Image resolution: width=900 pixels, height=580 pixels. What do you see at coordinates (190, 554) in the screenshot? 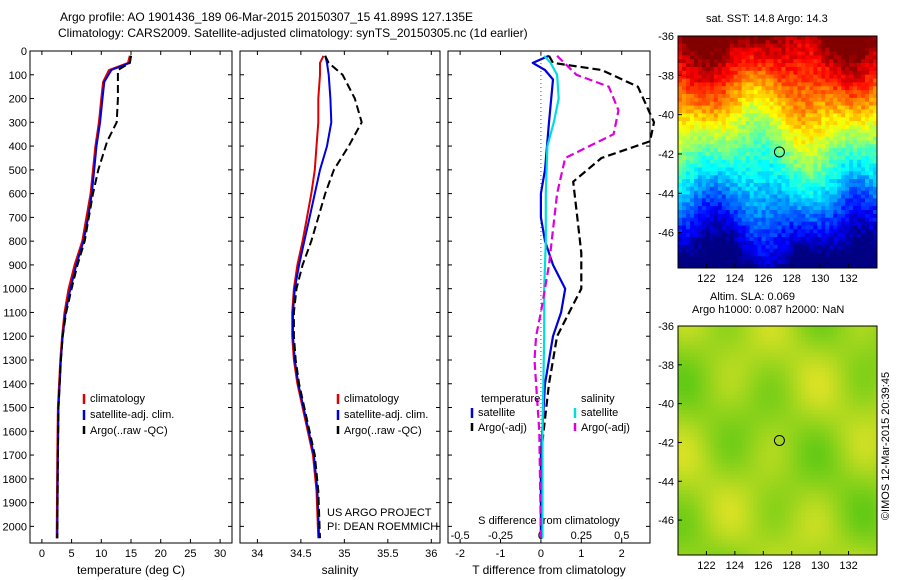
I see `x-tick-label: 25` at bounding box center [190, 554].